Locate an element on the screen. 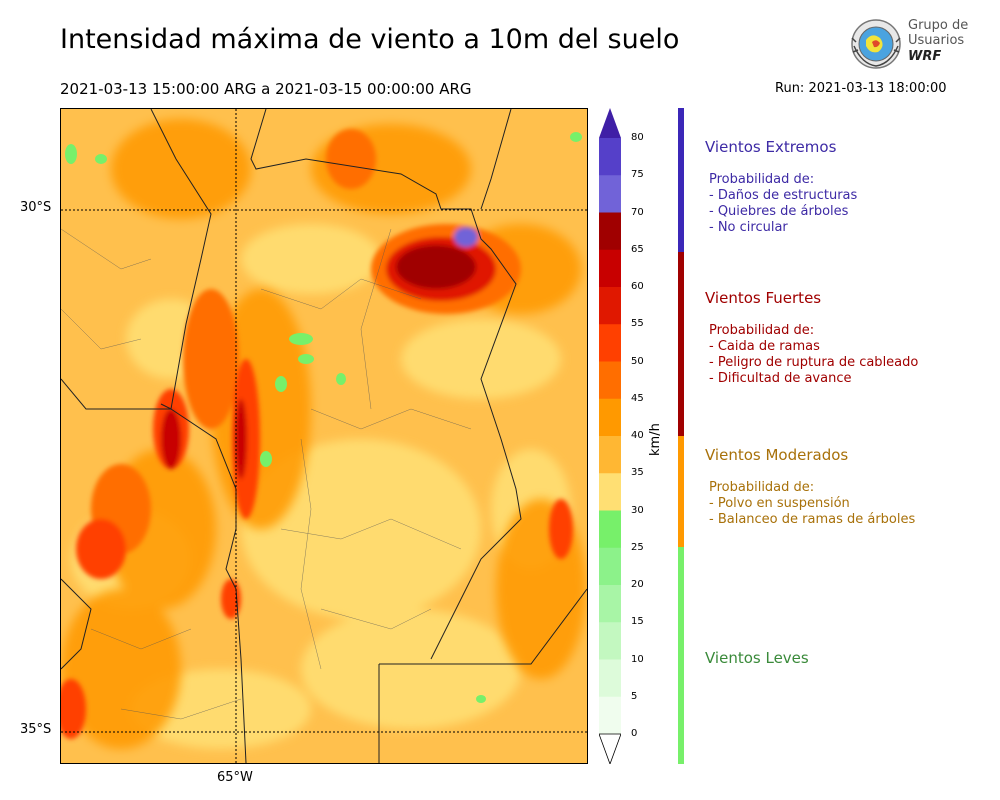 The image size is (1000, 800). category-line: - Caida de ramas is located at coordinates (764, 346).